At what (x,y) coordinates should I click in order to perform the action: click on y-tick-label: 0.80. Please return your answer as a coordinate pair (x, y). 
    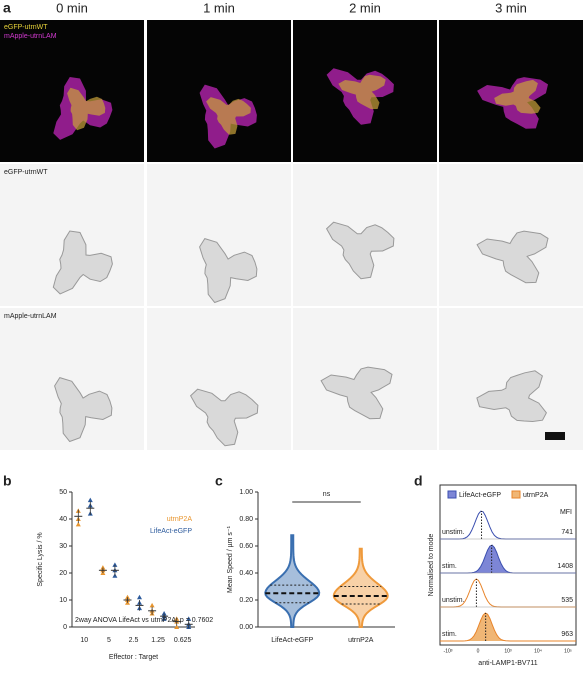
    Looking at the image, I should click on (246, 519).